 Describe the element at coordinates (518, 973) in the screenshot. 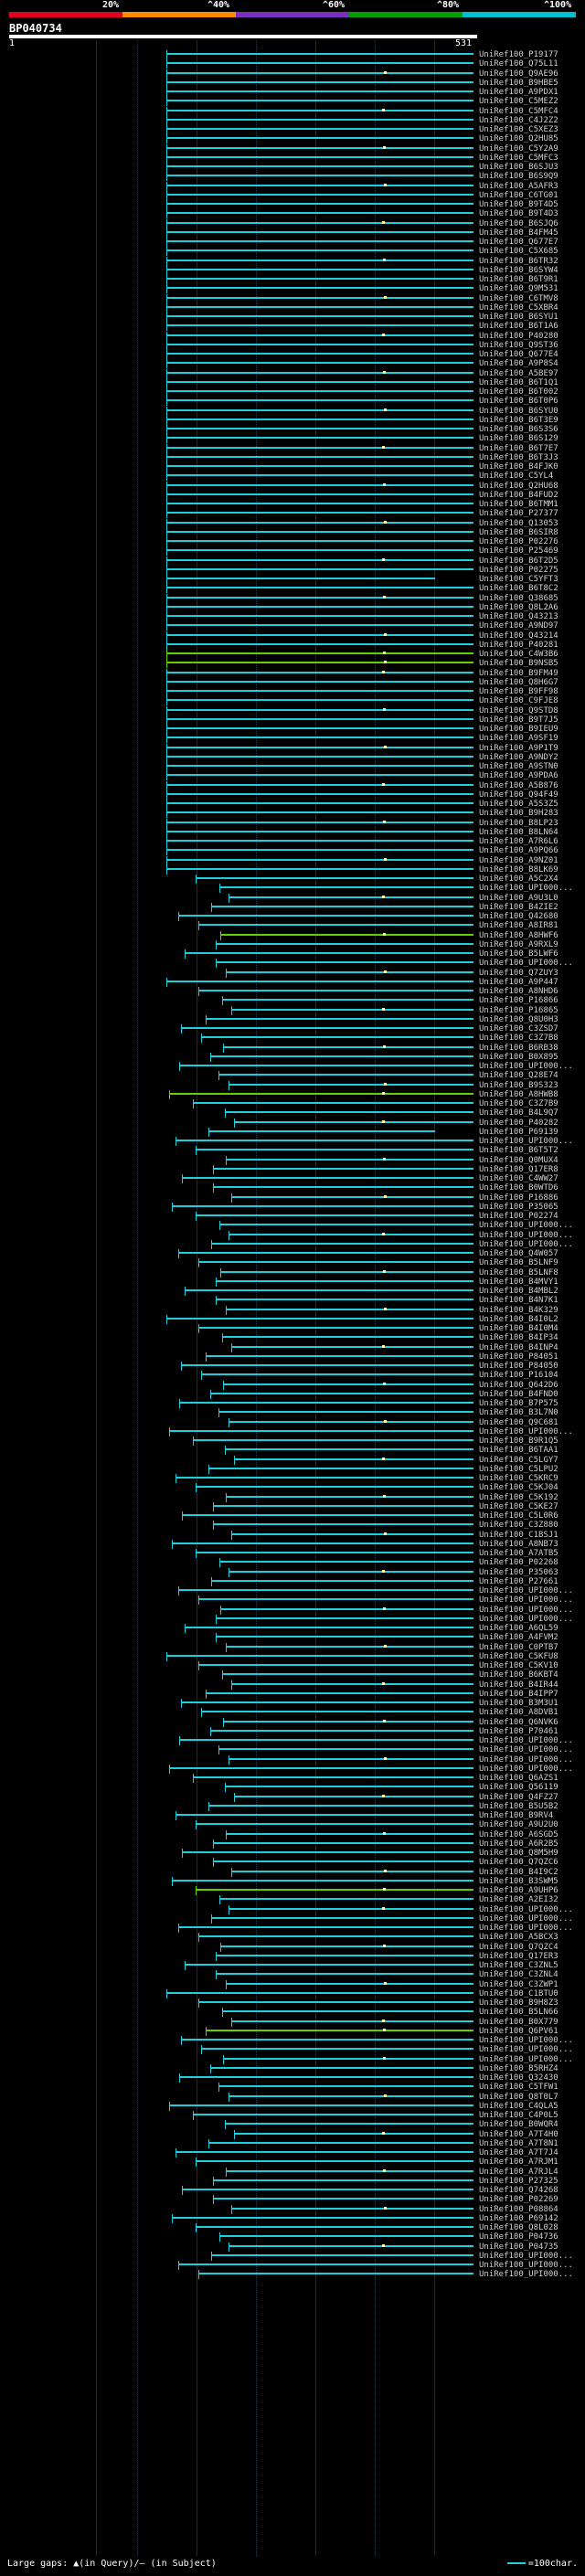

I see `hit-label: UniRef100_Q7ZUY3` at that location.